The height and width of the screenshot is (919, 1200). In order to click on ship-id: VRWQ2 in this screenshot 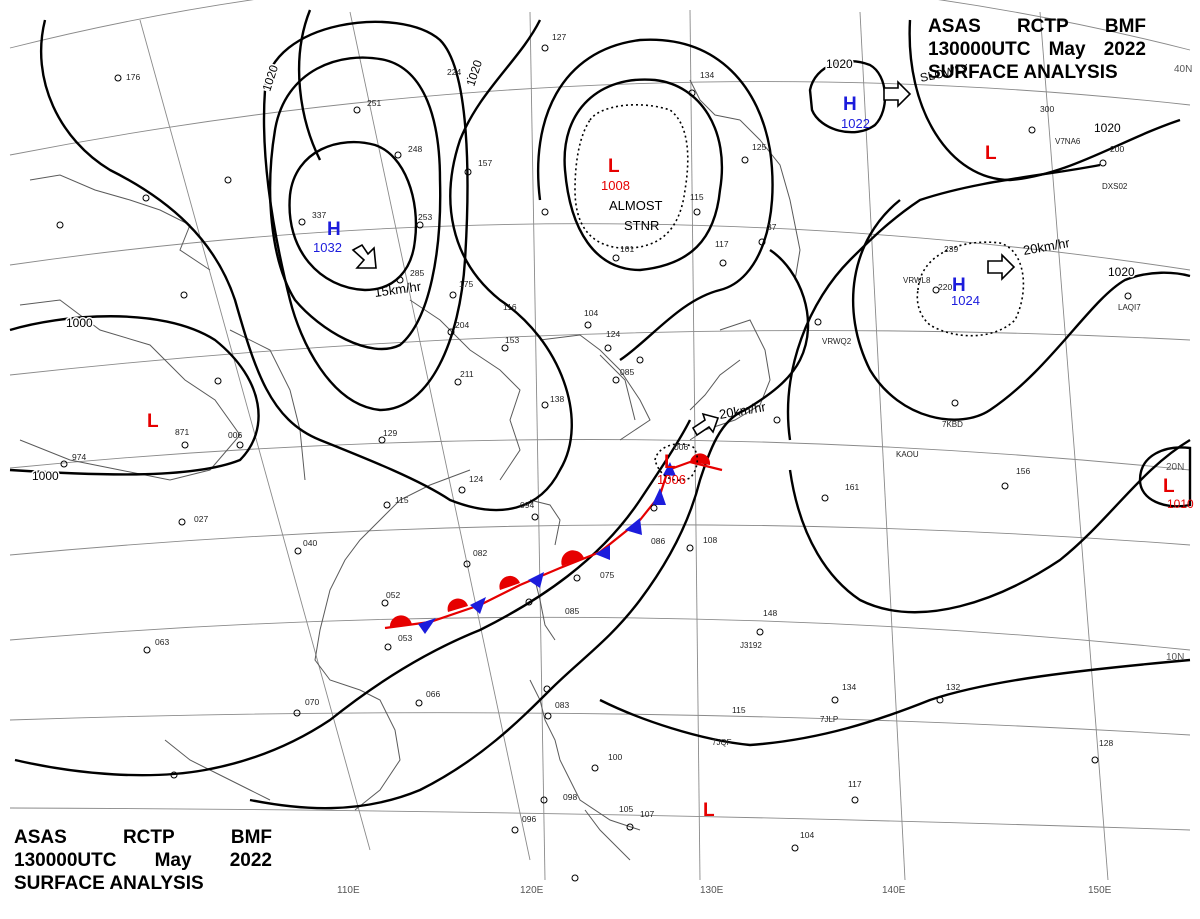, I will do `click(837, 341)`.